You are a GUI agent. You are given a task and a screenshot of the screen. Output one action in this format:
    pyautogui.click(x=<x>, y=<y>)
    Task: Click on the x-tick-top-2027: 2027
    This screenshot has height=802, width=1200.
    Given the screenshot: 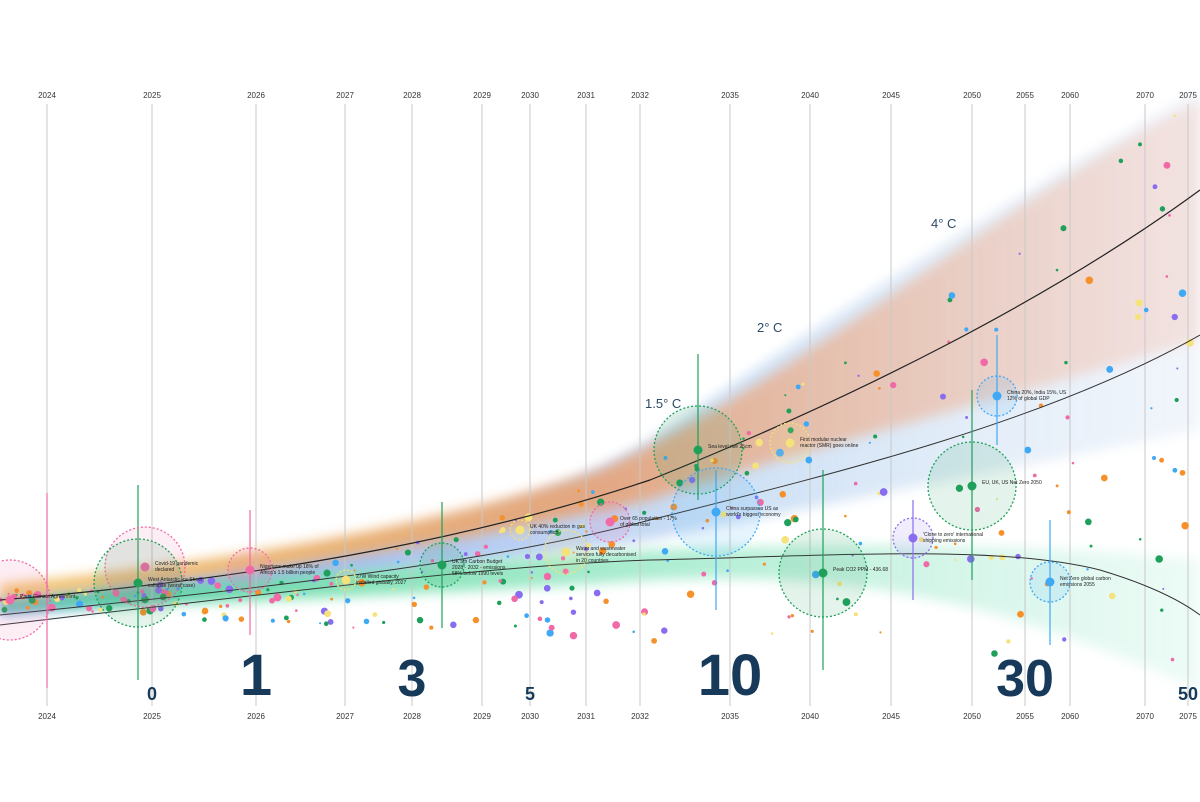 What is the action you would take?
    pyautogui.click(x=345, y=95)
    